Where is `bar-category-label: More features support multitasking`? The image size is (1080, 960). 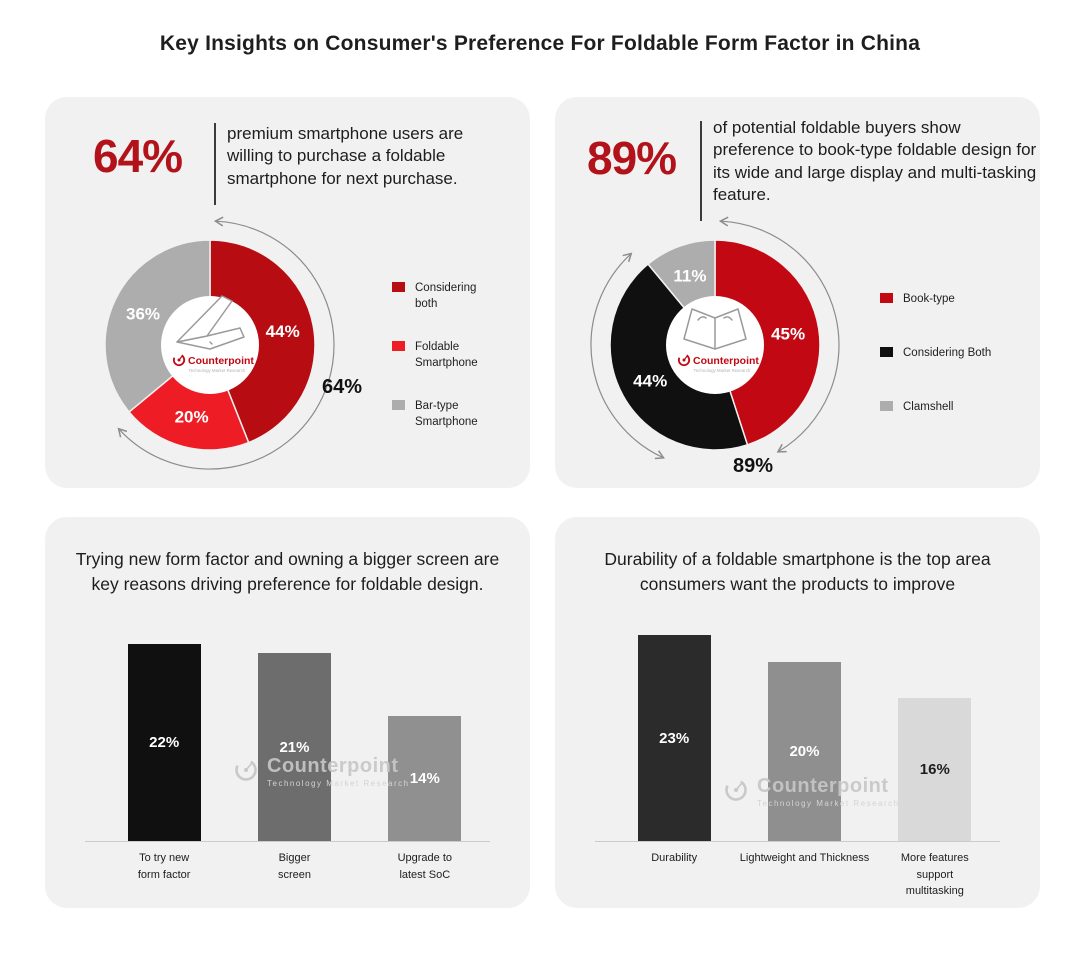 bar-category-label: More features support multitasking is located at coordinates (934, 874).